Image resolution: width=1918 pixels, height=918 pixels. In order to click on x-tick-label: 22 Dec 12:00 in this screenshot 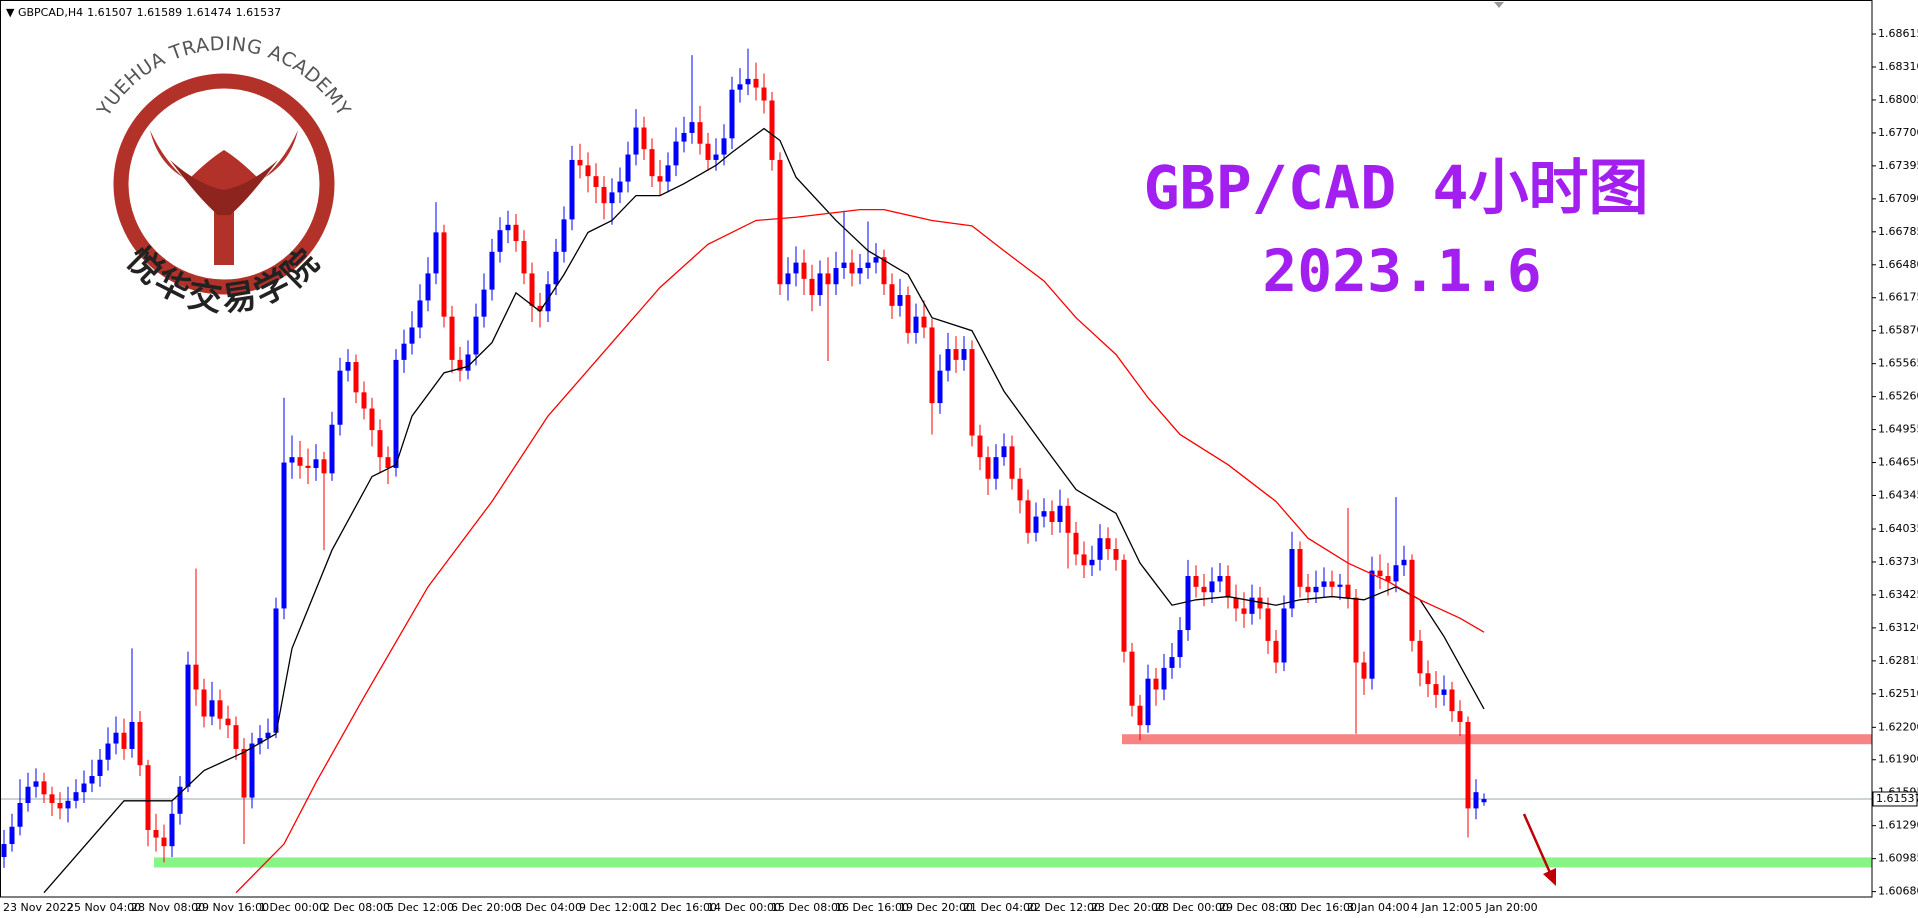, I will do `click(1064, 907)`.